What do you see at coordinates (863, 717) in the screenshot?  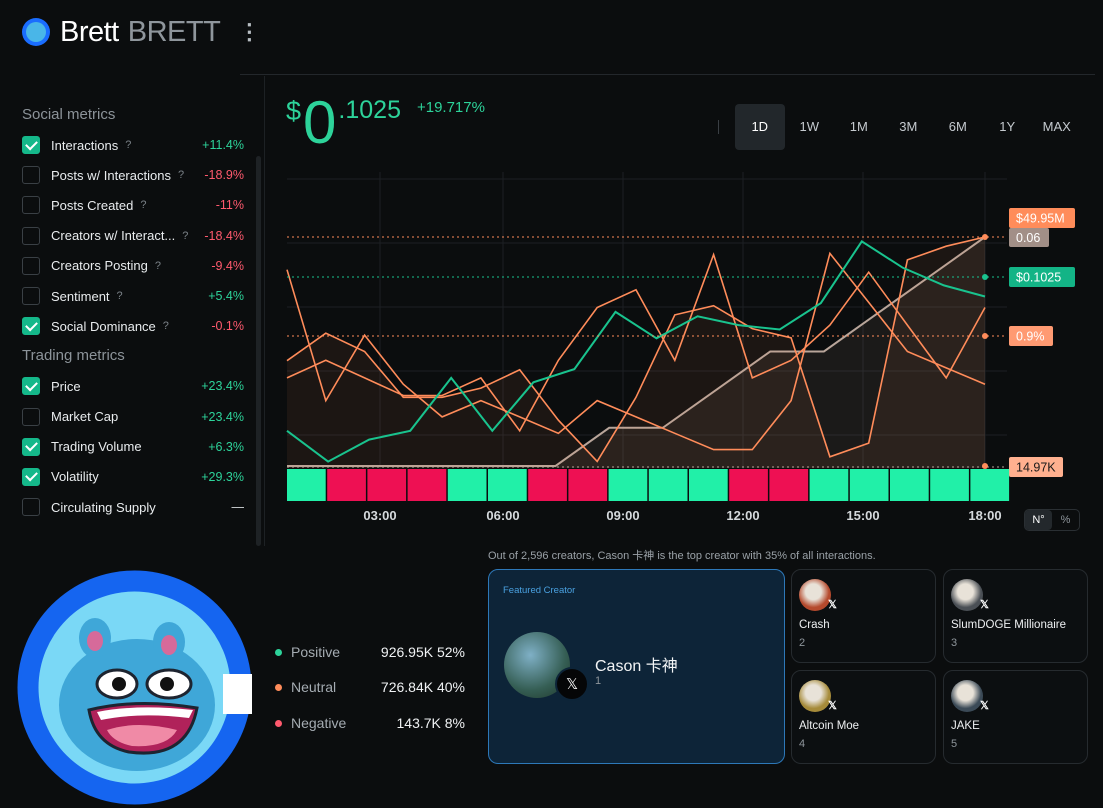 I see `creator-card: 𝕏 Altcoin Moe 4` at bounding box center [863, 717].